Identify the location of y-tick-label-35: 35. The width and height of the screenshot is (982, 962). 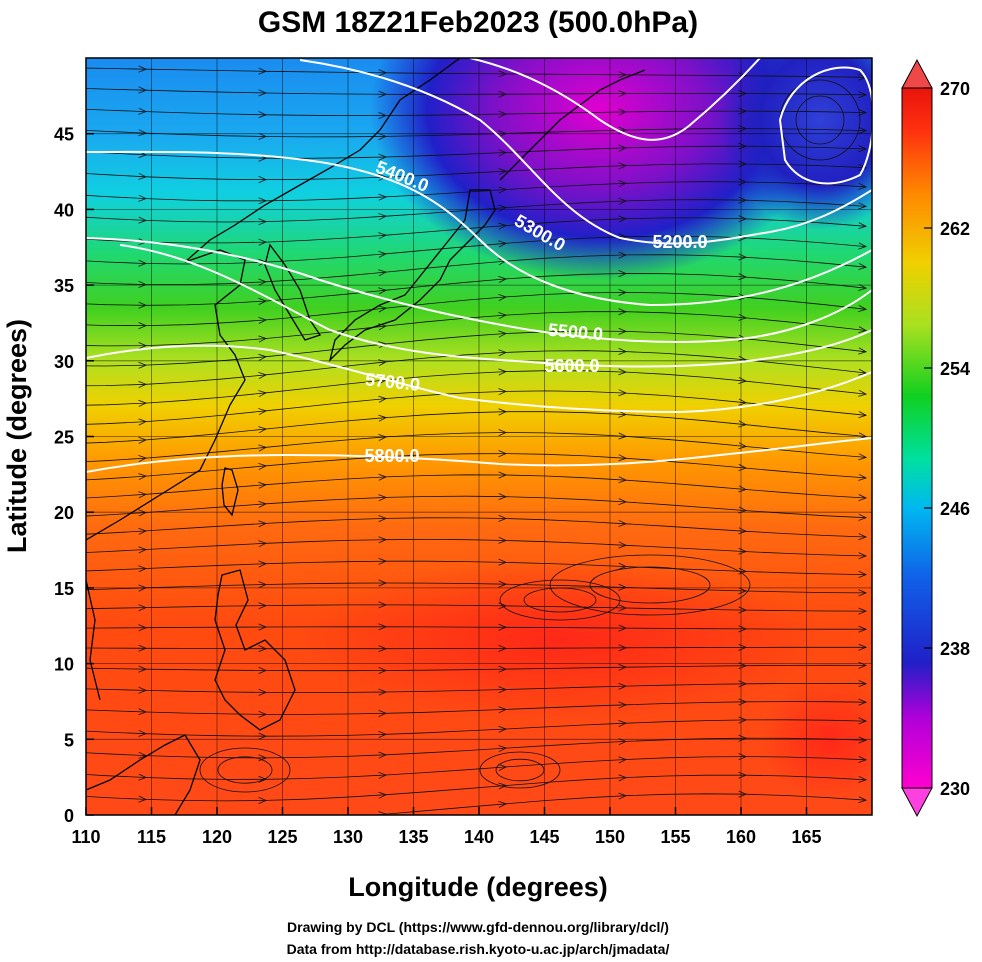
(64, 286).